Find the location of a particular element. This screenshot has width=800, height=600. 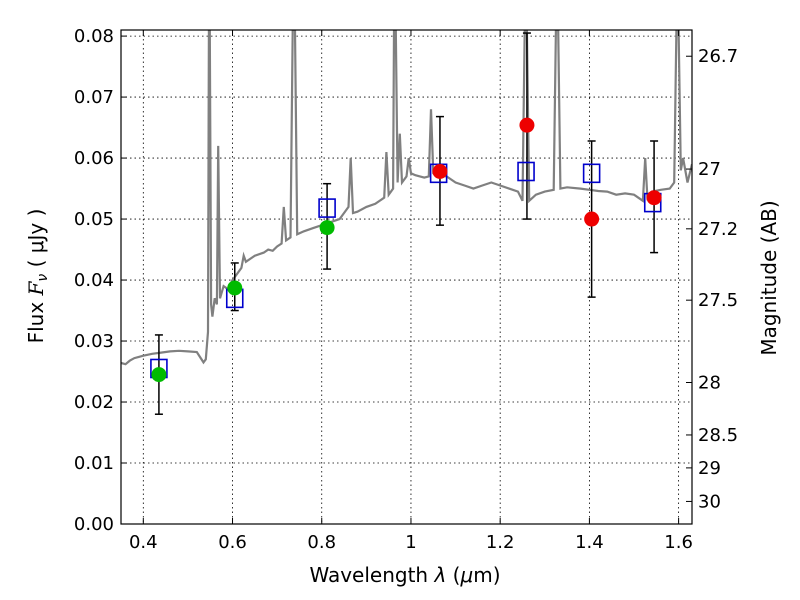

x-tick-label: 0.4 is located at coordinates (143, 542).